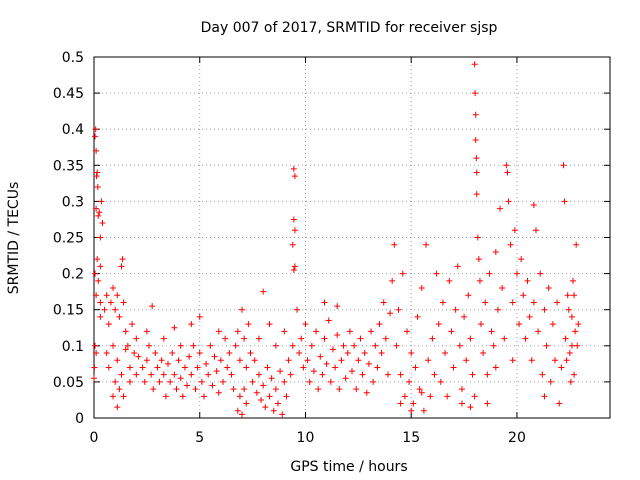 The image size is (640, 480). I want to click on y-tick-label: 0.5, so click(73, 58).